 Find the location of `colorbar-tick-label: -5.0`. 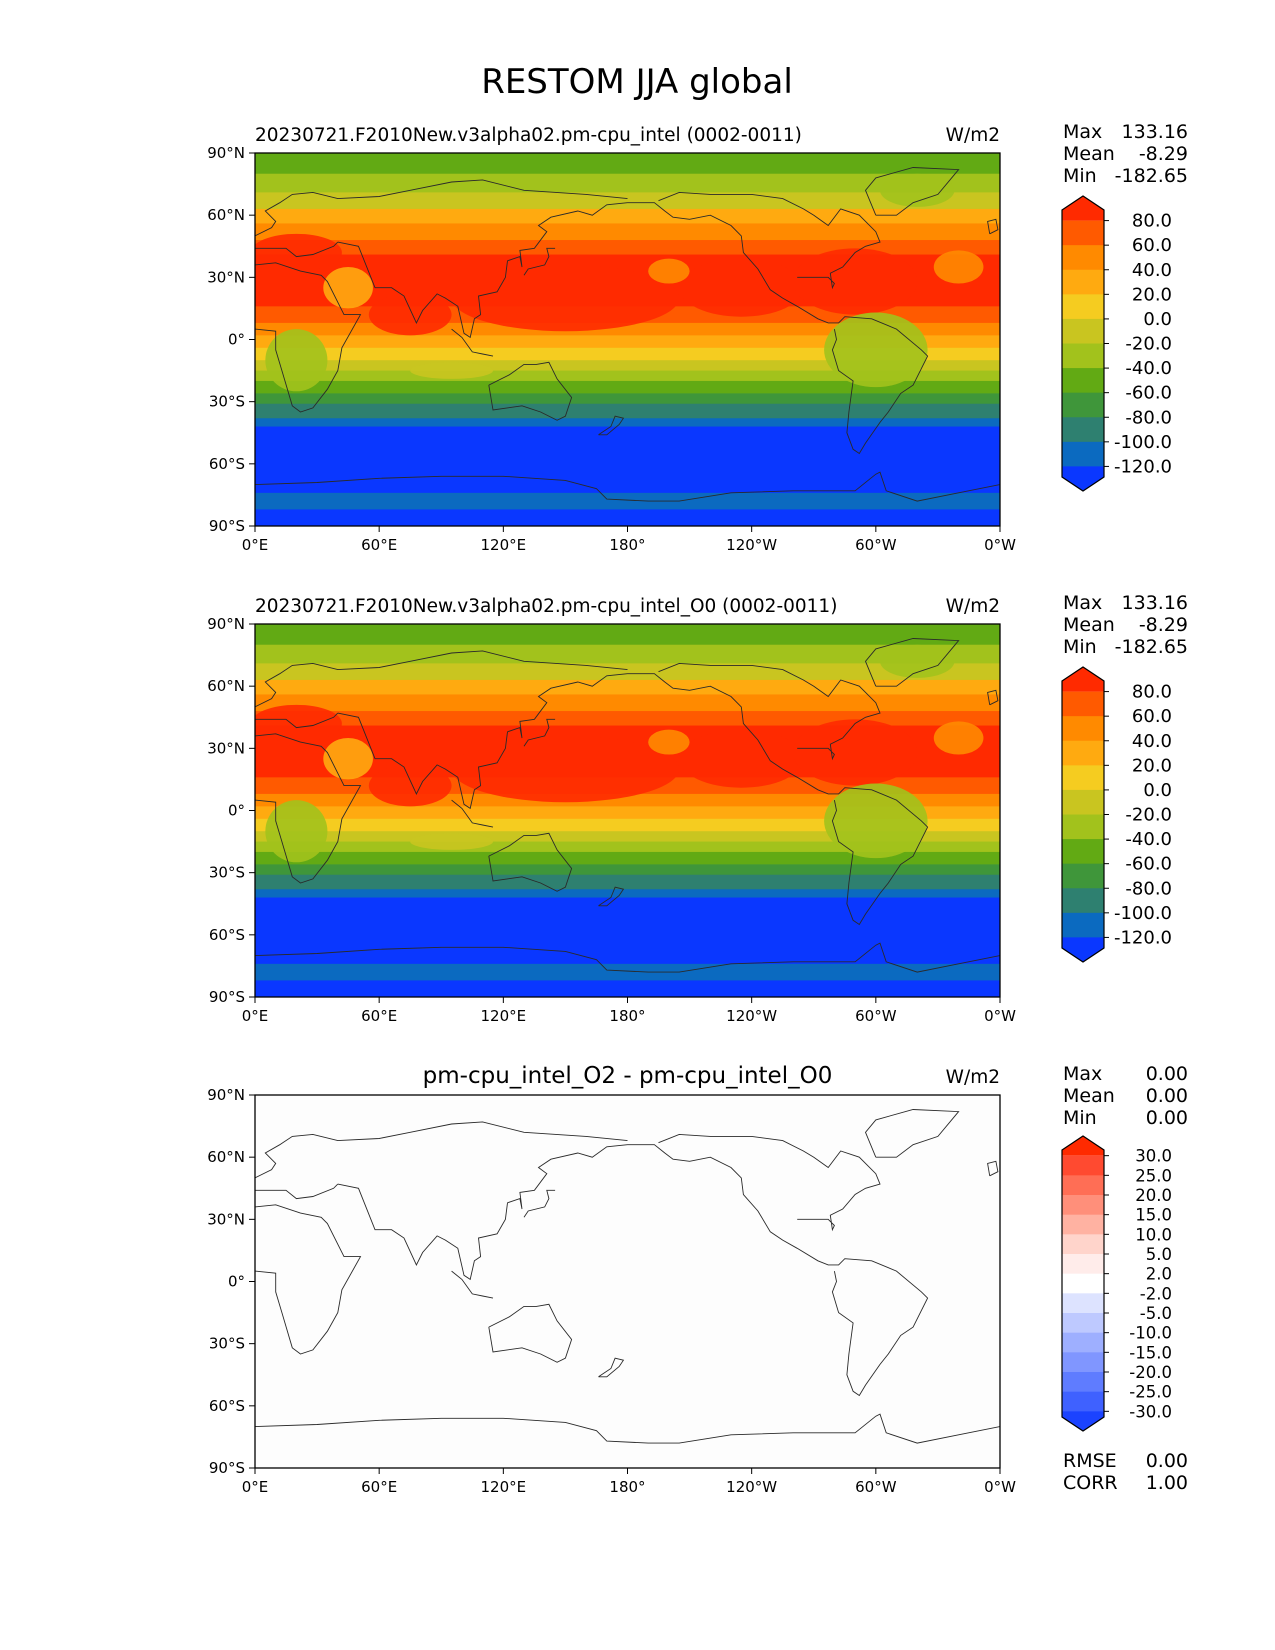

colorbar-tick-label: -5.0 is located at coordinates (1156, 1313).